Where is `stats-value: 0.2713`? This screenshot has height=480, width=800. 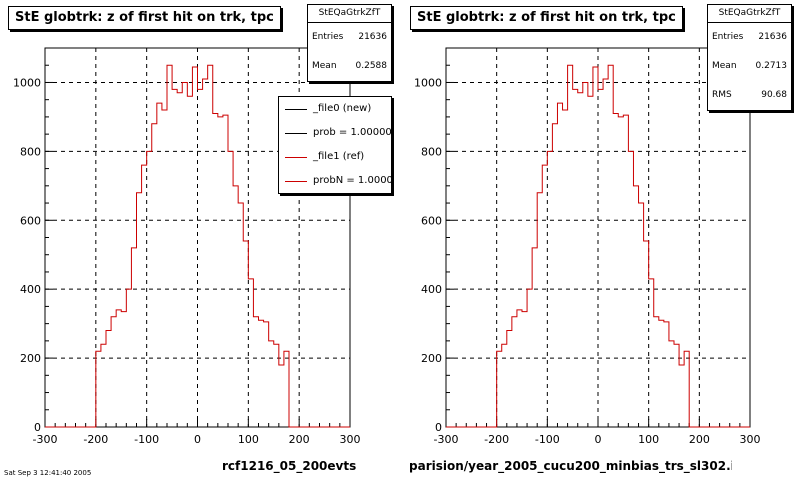 stats-value: 0.2713 is located at coordinates (771, 66).